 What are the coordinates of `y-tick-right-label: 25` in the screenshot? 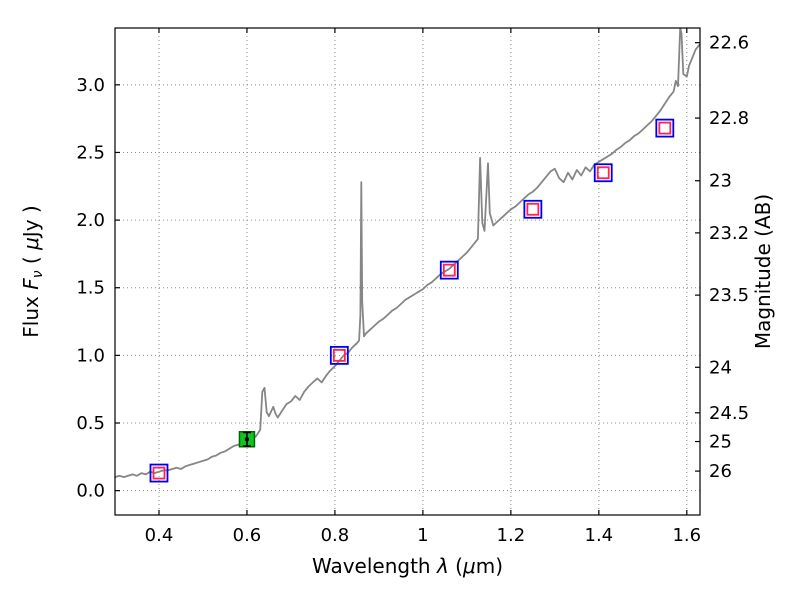 It's located at (720, 442).